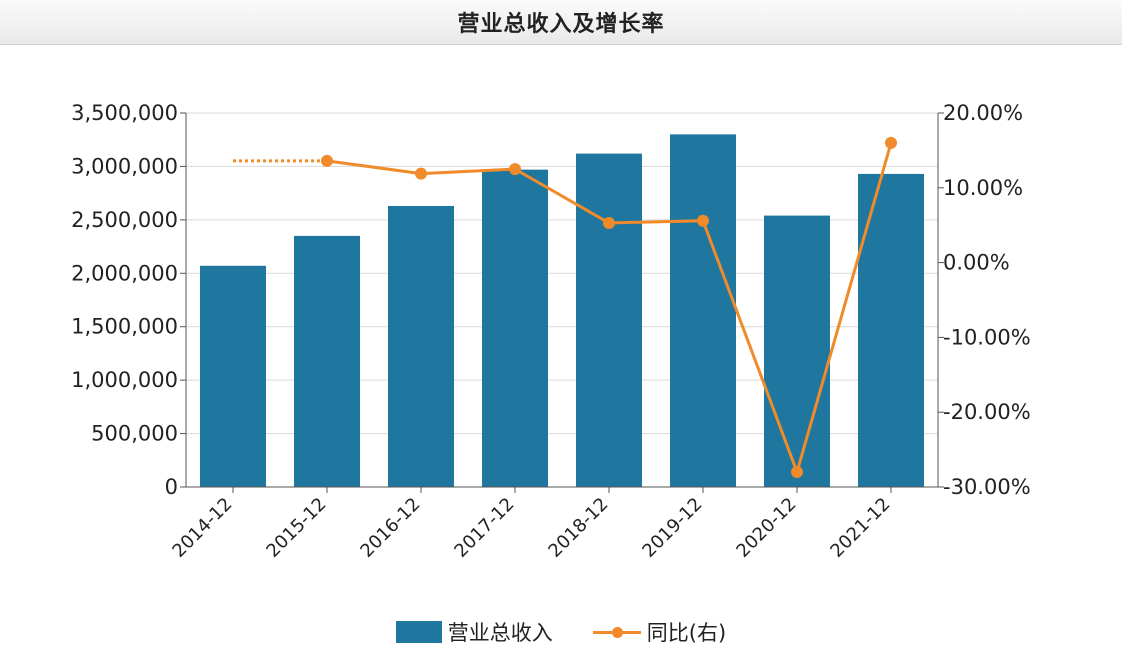 Image resolution: width=1122 pixels, height=666 pixels. Describe the element at coordinates (134, 434) in the screenshot. I see `left-tick-label: 500,000` at that location.